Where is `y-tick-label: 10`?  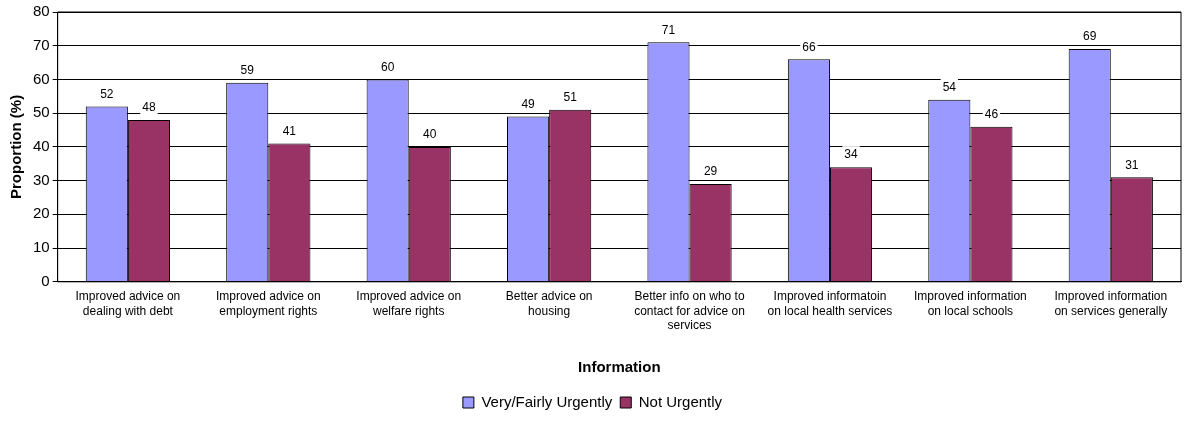 y-tick-label: 10 is located at coordinates (41, 247).